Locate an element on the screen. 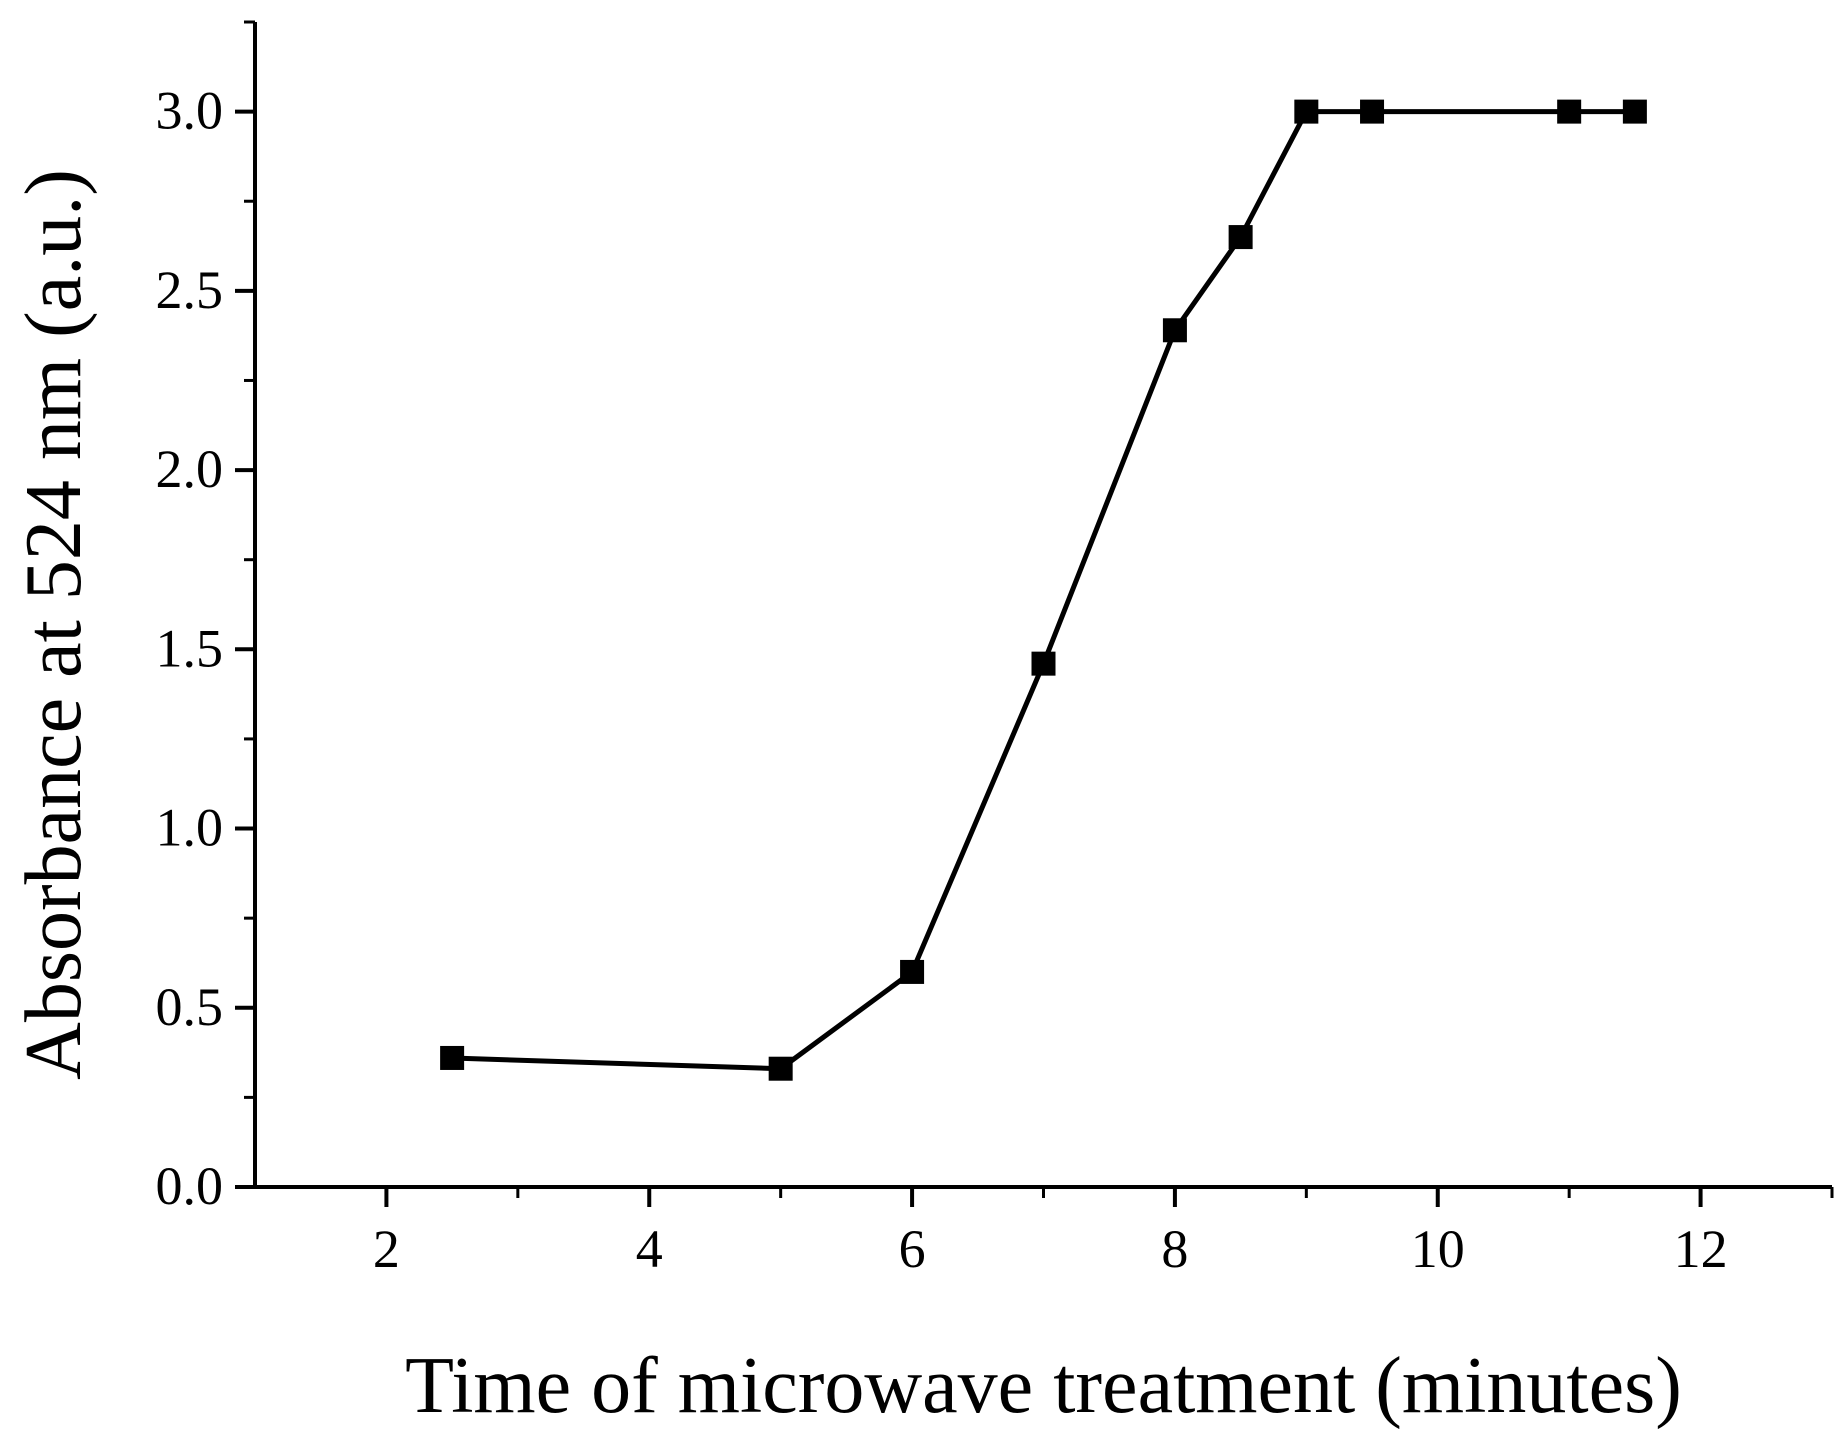  x-tick-label: 12 is located at coordinates (1701, 1249).